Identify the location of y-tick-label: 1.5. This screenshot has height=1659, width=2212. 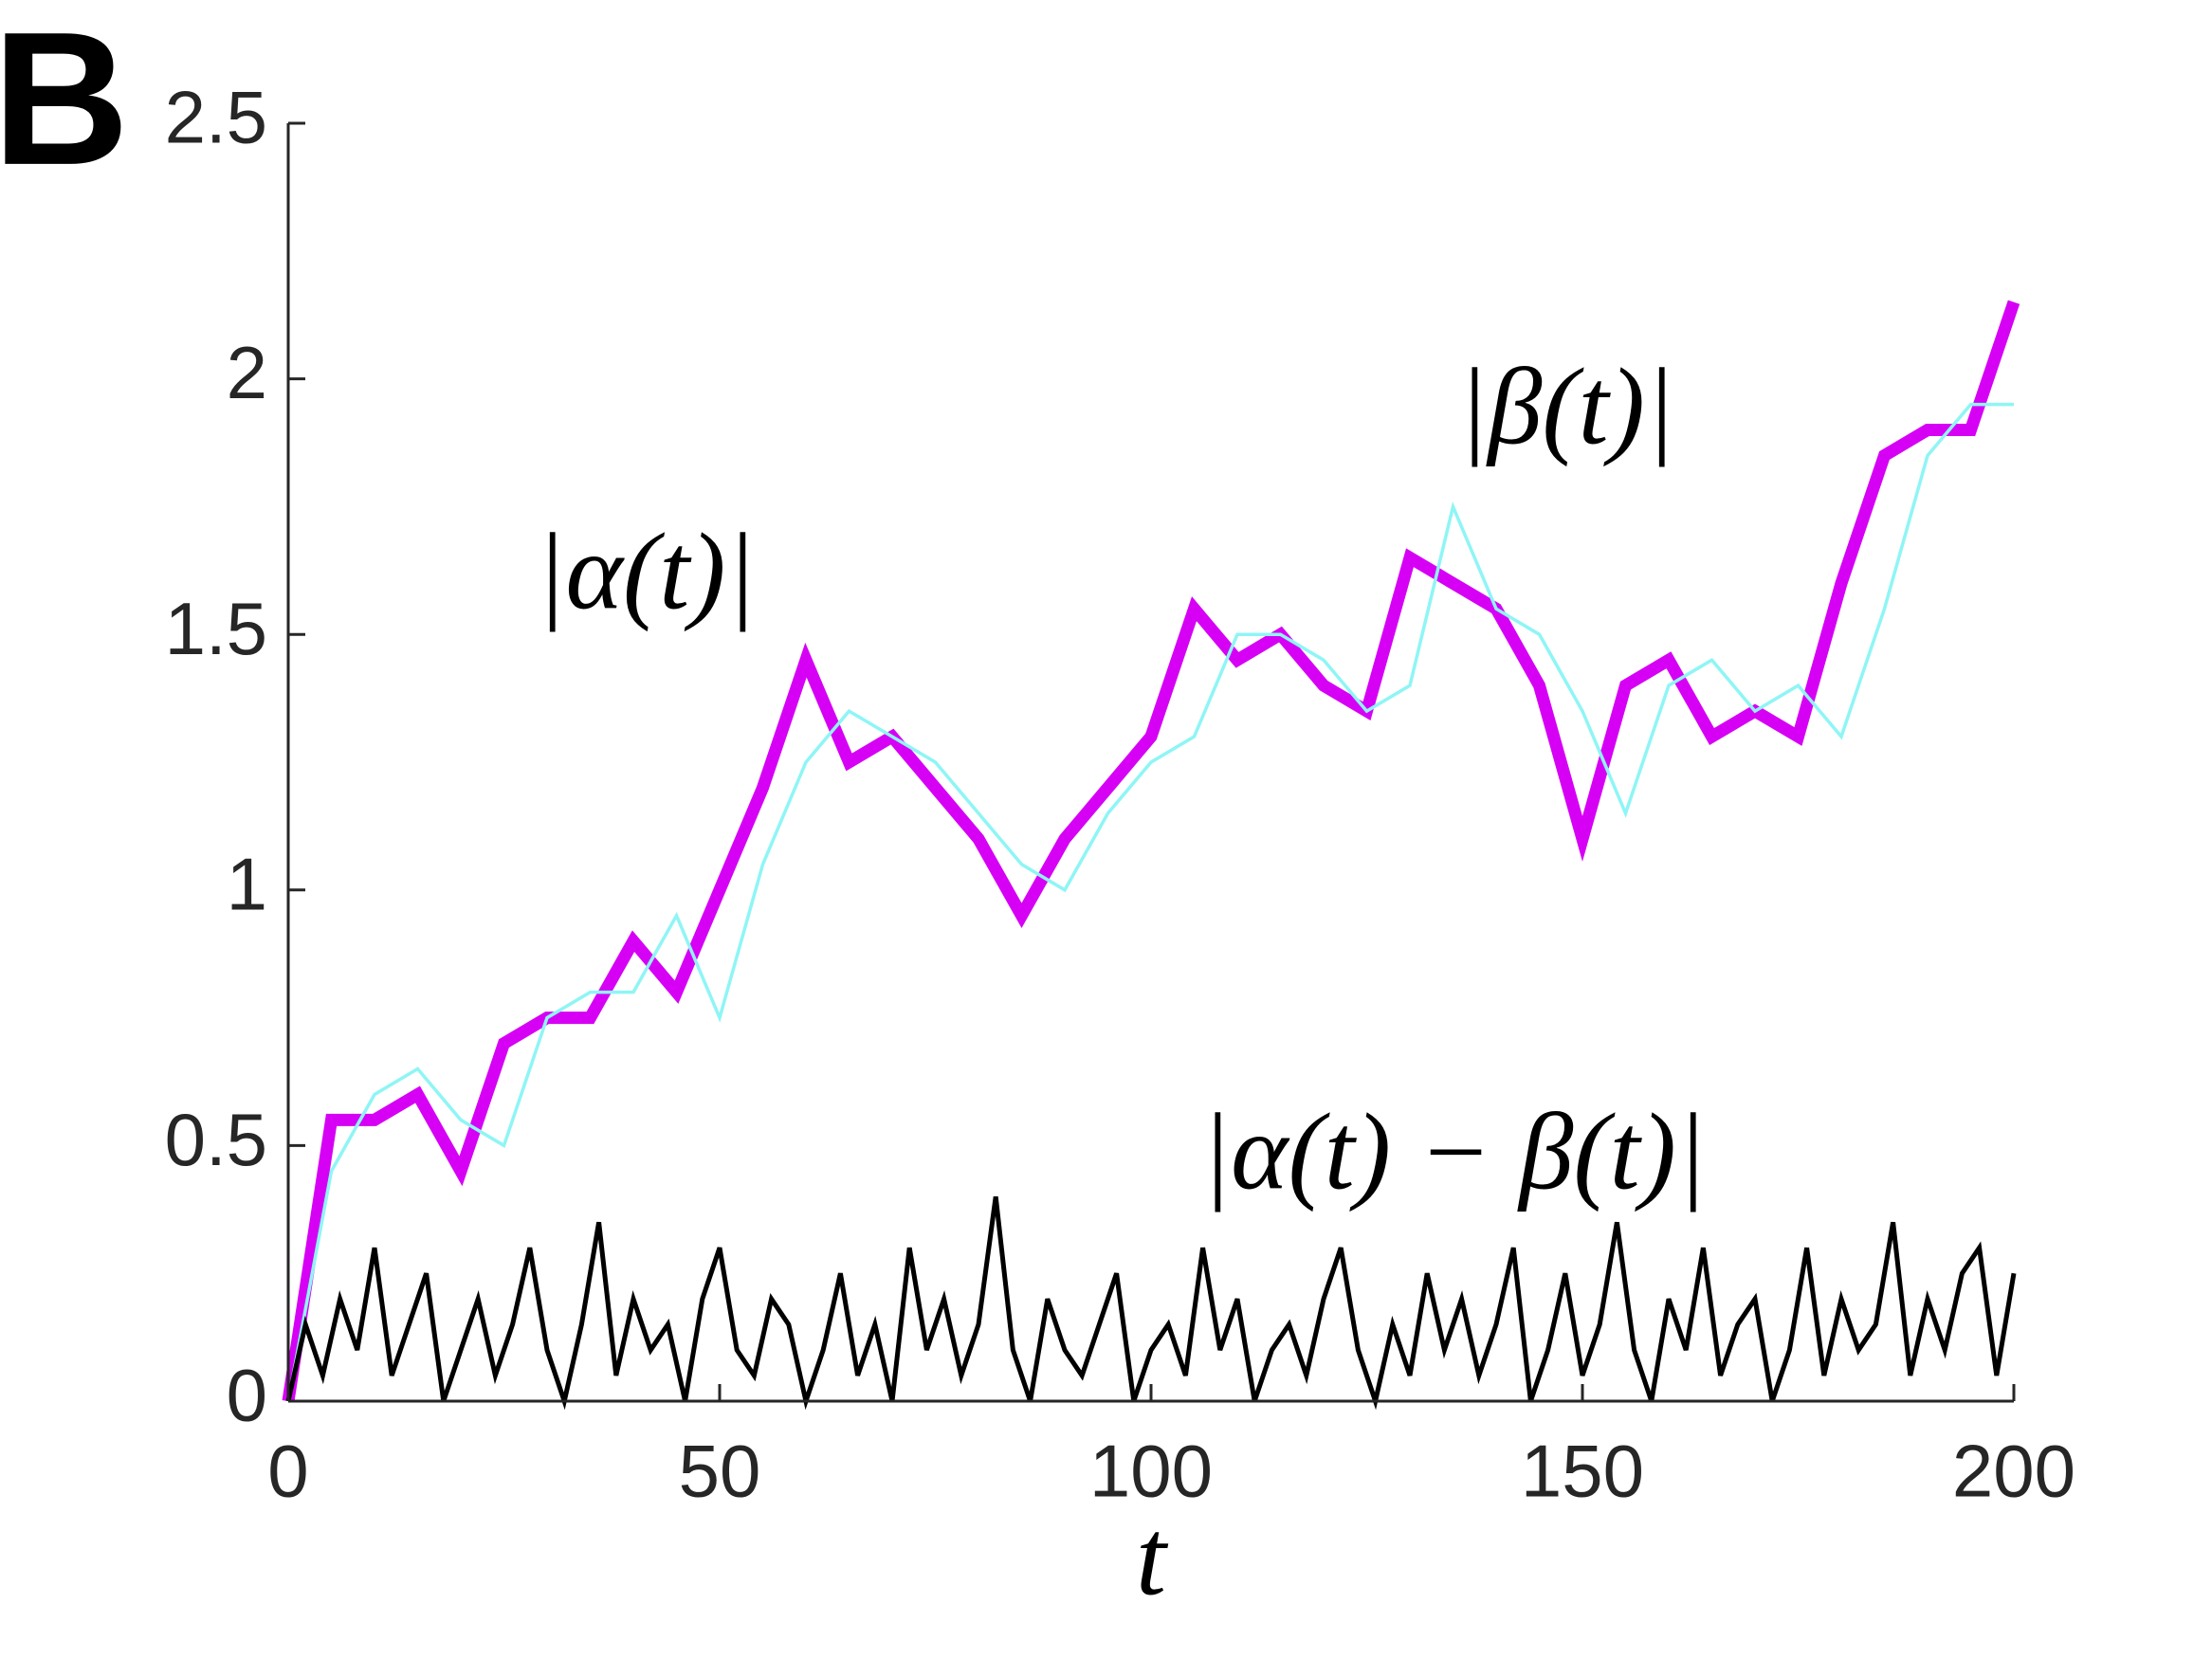
(216, 628).